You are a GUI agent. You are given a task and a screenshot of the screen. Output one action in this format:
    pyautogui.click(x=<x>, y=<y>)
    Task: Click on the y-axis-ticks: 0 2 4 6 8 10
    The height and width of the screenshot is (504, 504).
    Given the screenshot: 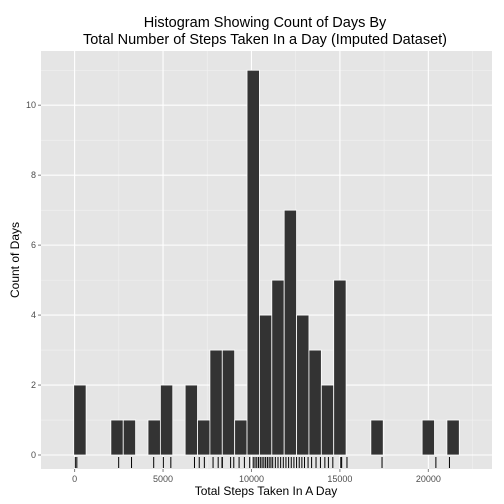 What is the action you would take?
    pyautogui.click(x=33, y=280)
    